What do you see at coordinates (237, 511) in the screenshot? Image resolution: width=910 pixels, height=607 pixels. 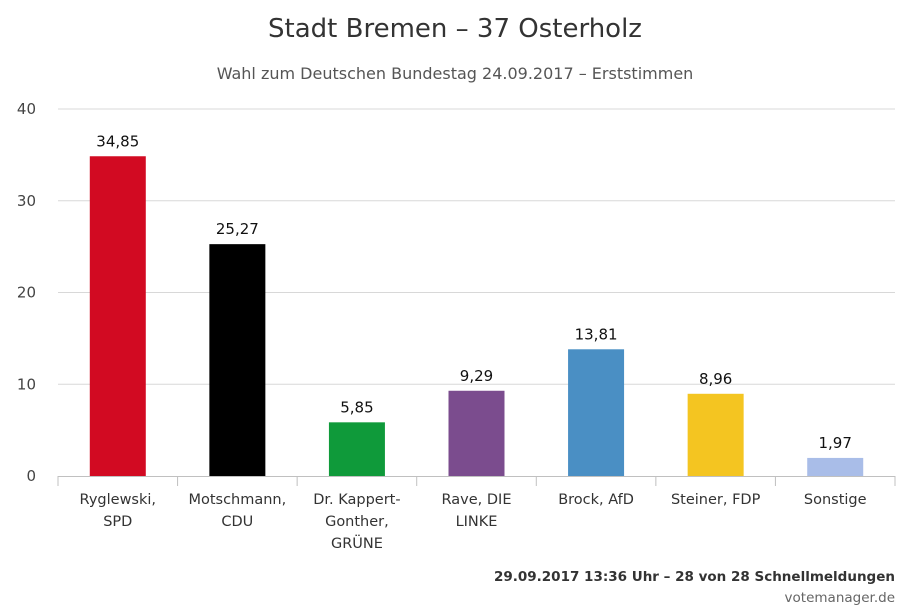 I see `x-tick-label: Motschmann, CDU` at bounding box center [237, 511].